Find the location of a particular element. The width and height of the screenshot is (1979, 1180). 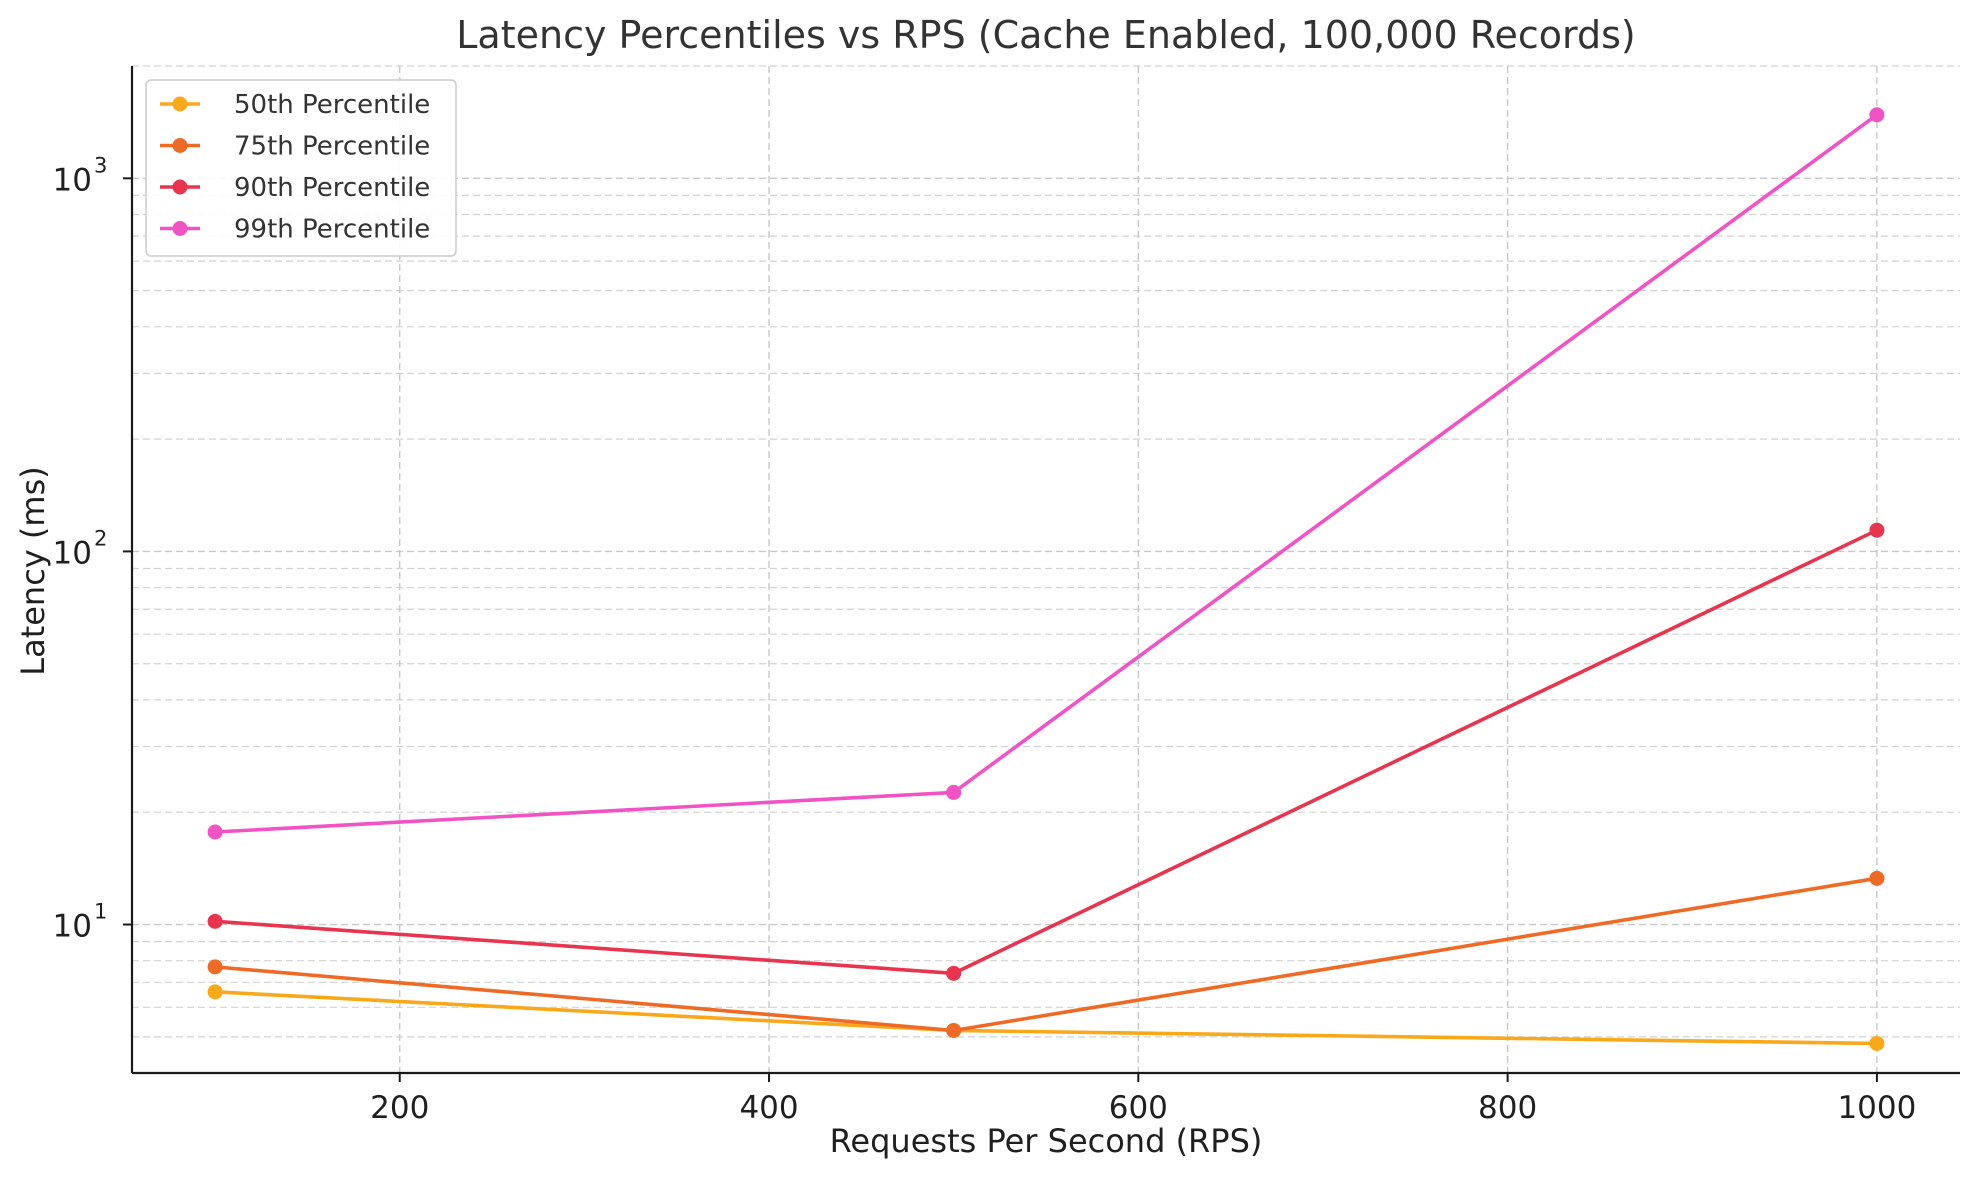

x-axis-label: Requests Per Second (RPS) is located at coordinates (1046, 1141).